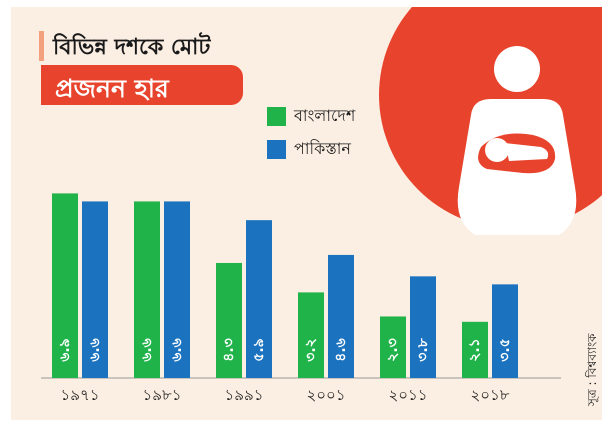  What do you see at coordinates (490, 395) in the screenshot?
I see `x-tick-label-5: ২০১৮` at bounding box center [490, 395].